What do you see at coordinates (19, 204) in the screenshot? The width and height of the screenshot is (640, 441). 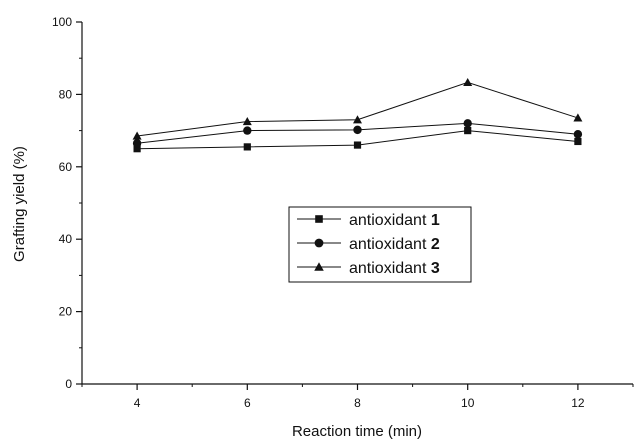 I see `y-axis-label: Grafting yield (%)` at bounding box center [19, 204].